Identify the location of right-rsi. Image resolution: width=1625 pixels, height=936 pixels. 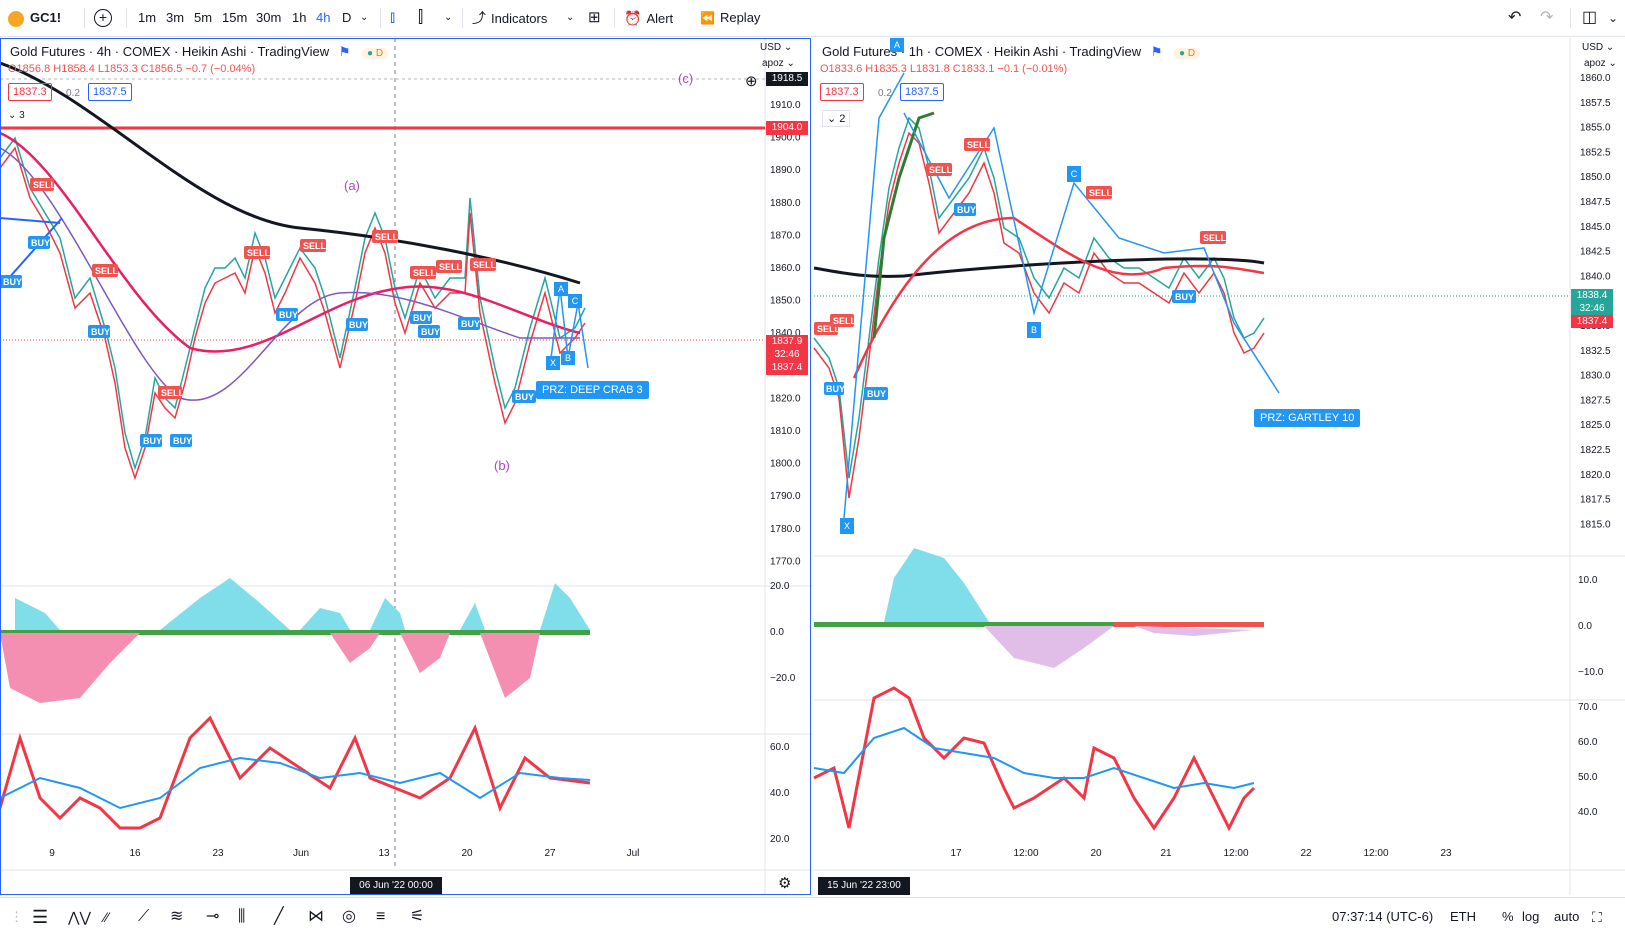
(1034, 759).